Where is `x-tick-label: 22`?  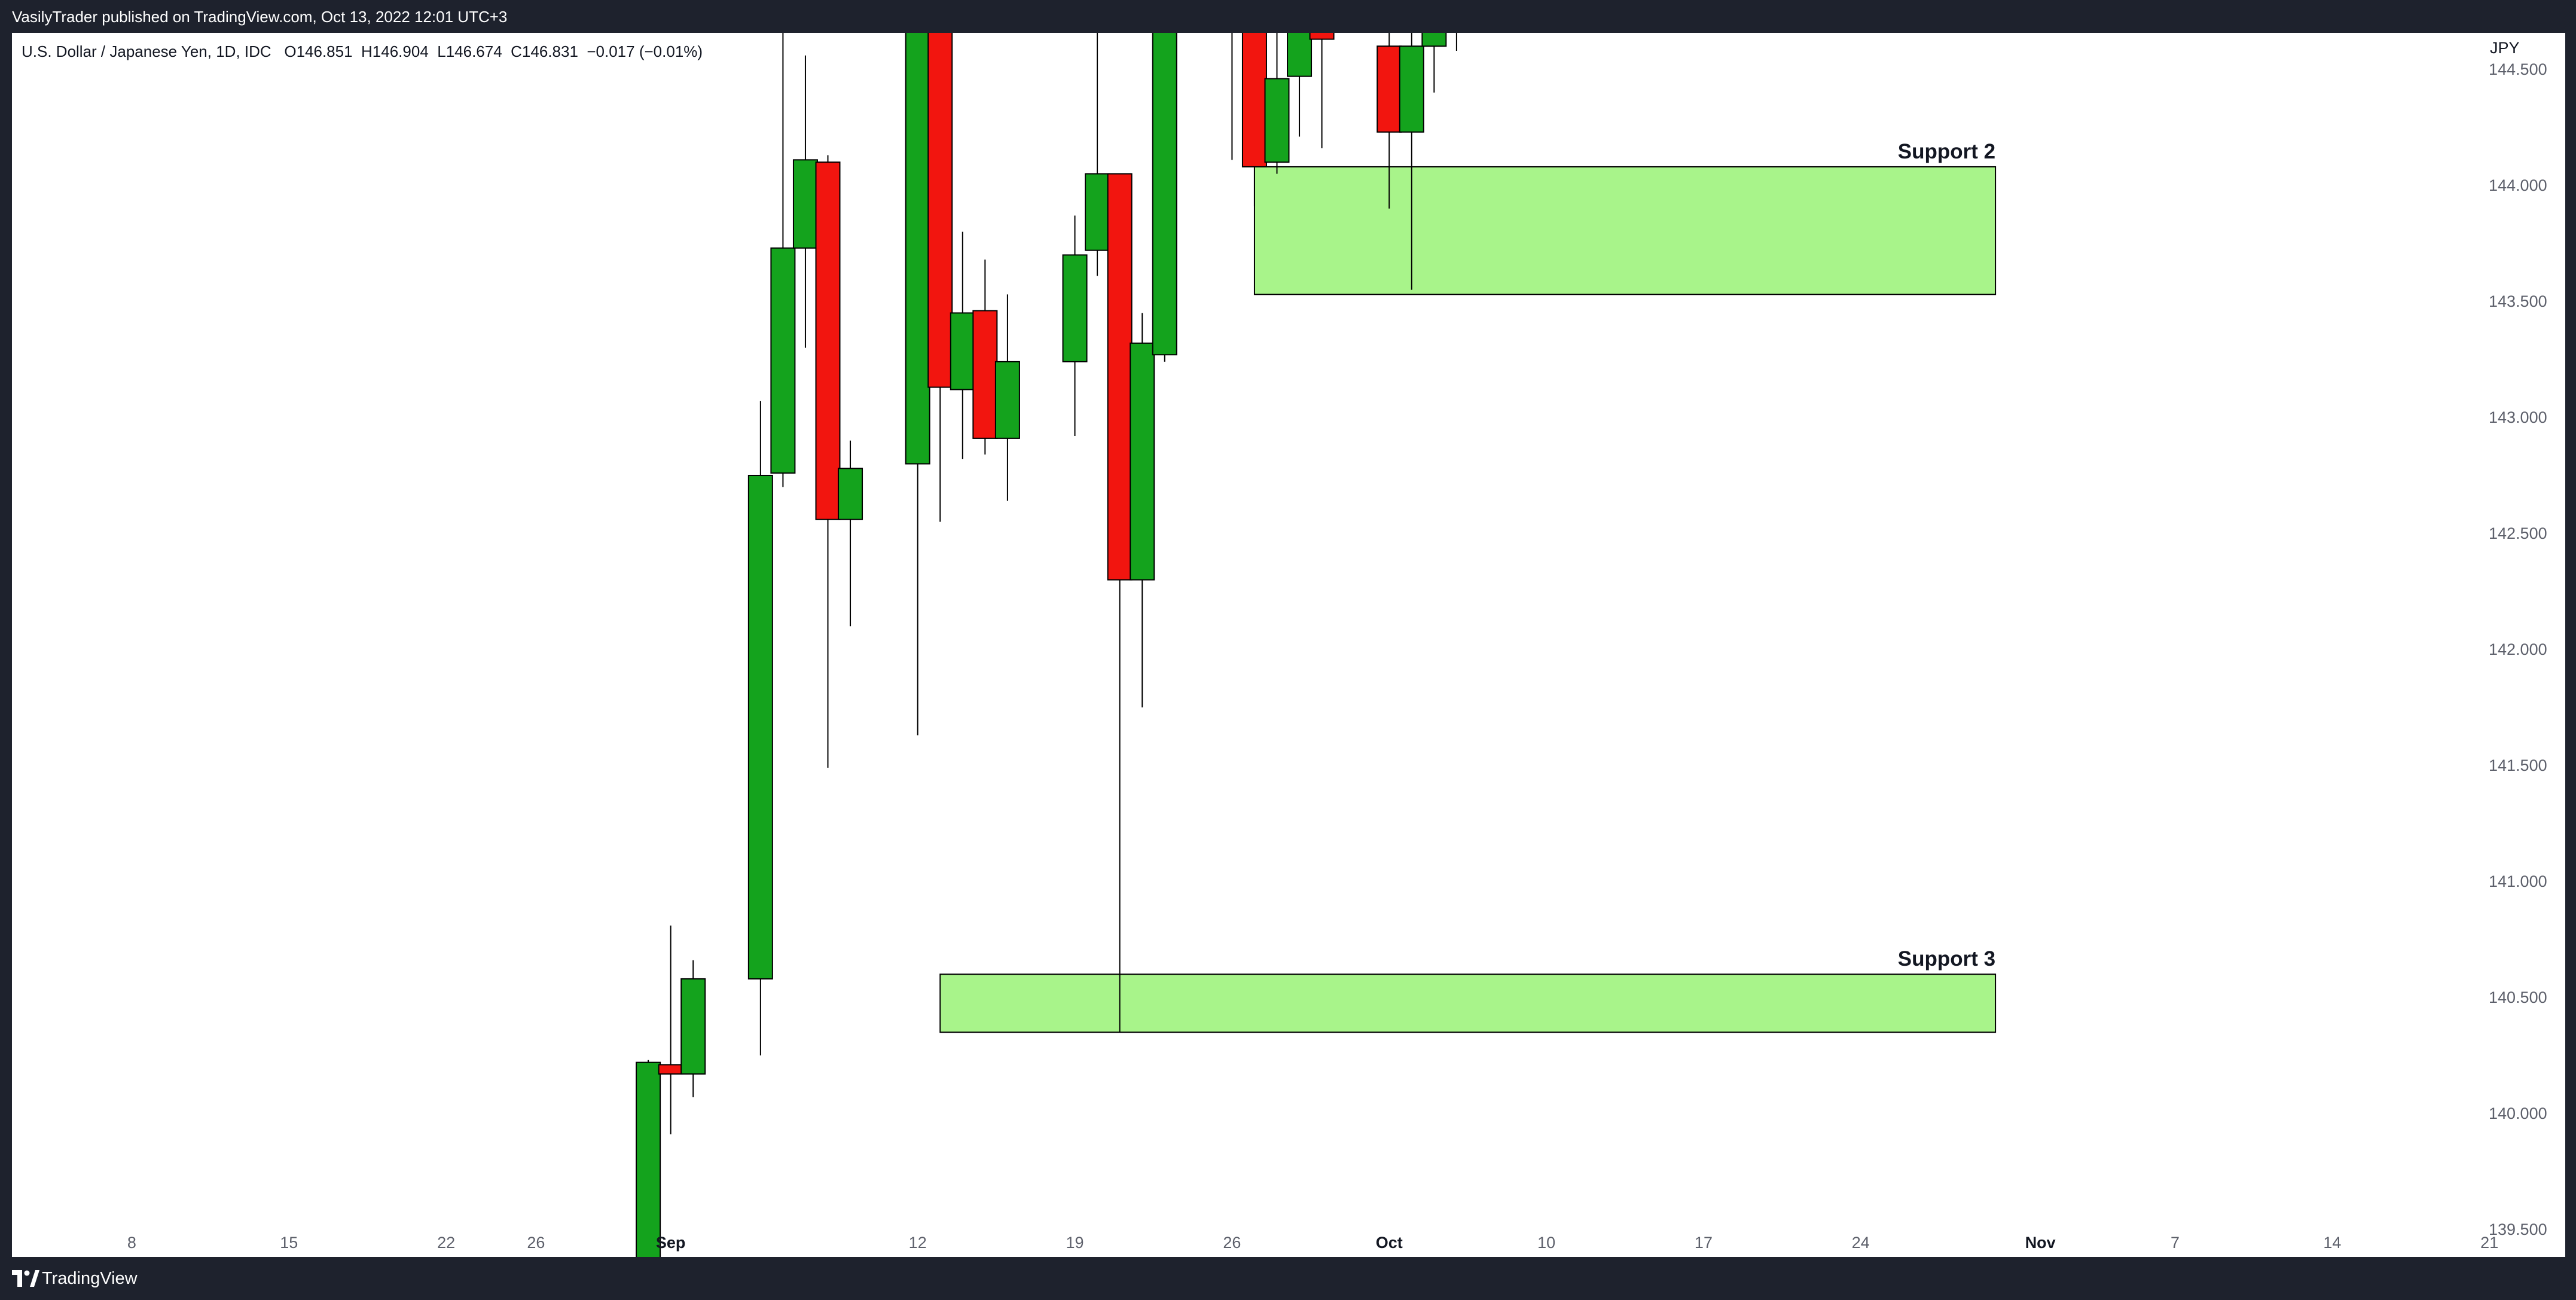
x-tick-label: 22 is located at coordinates (446, 1243).